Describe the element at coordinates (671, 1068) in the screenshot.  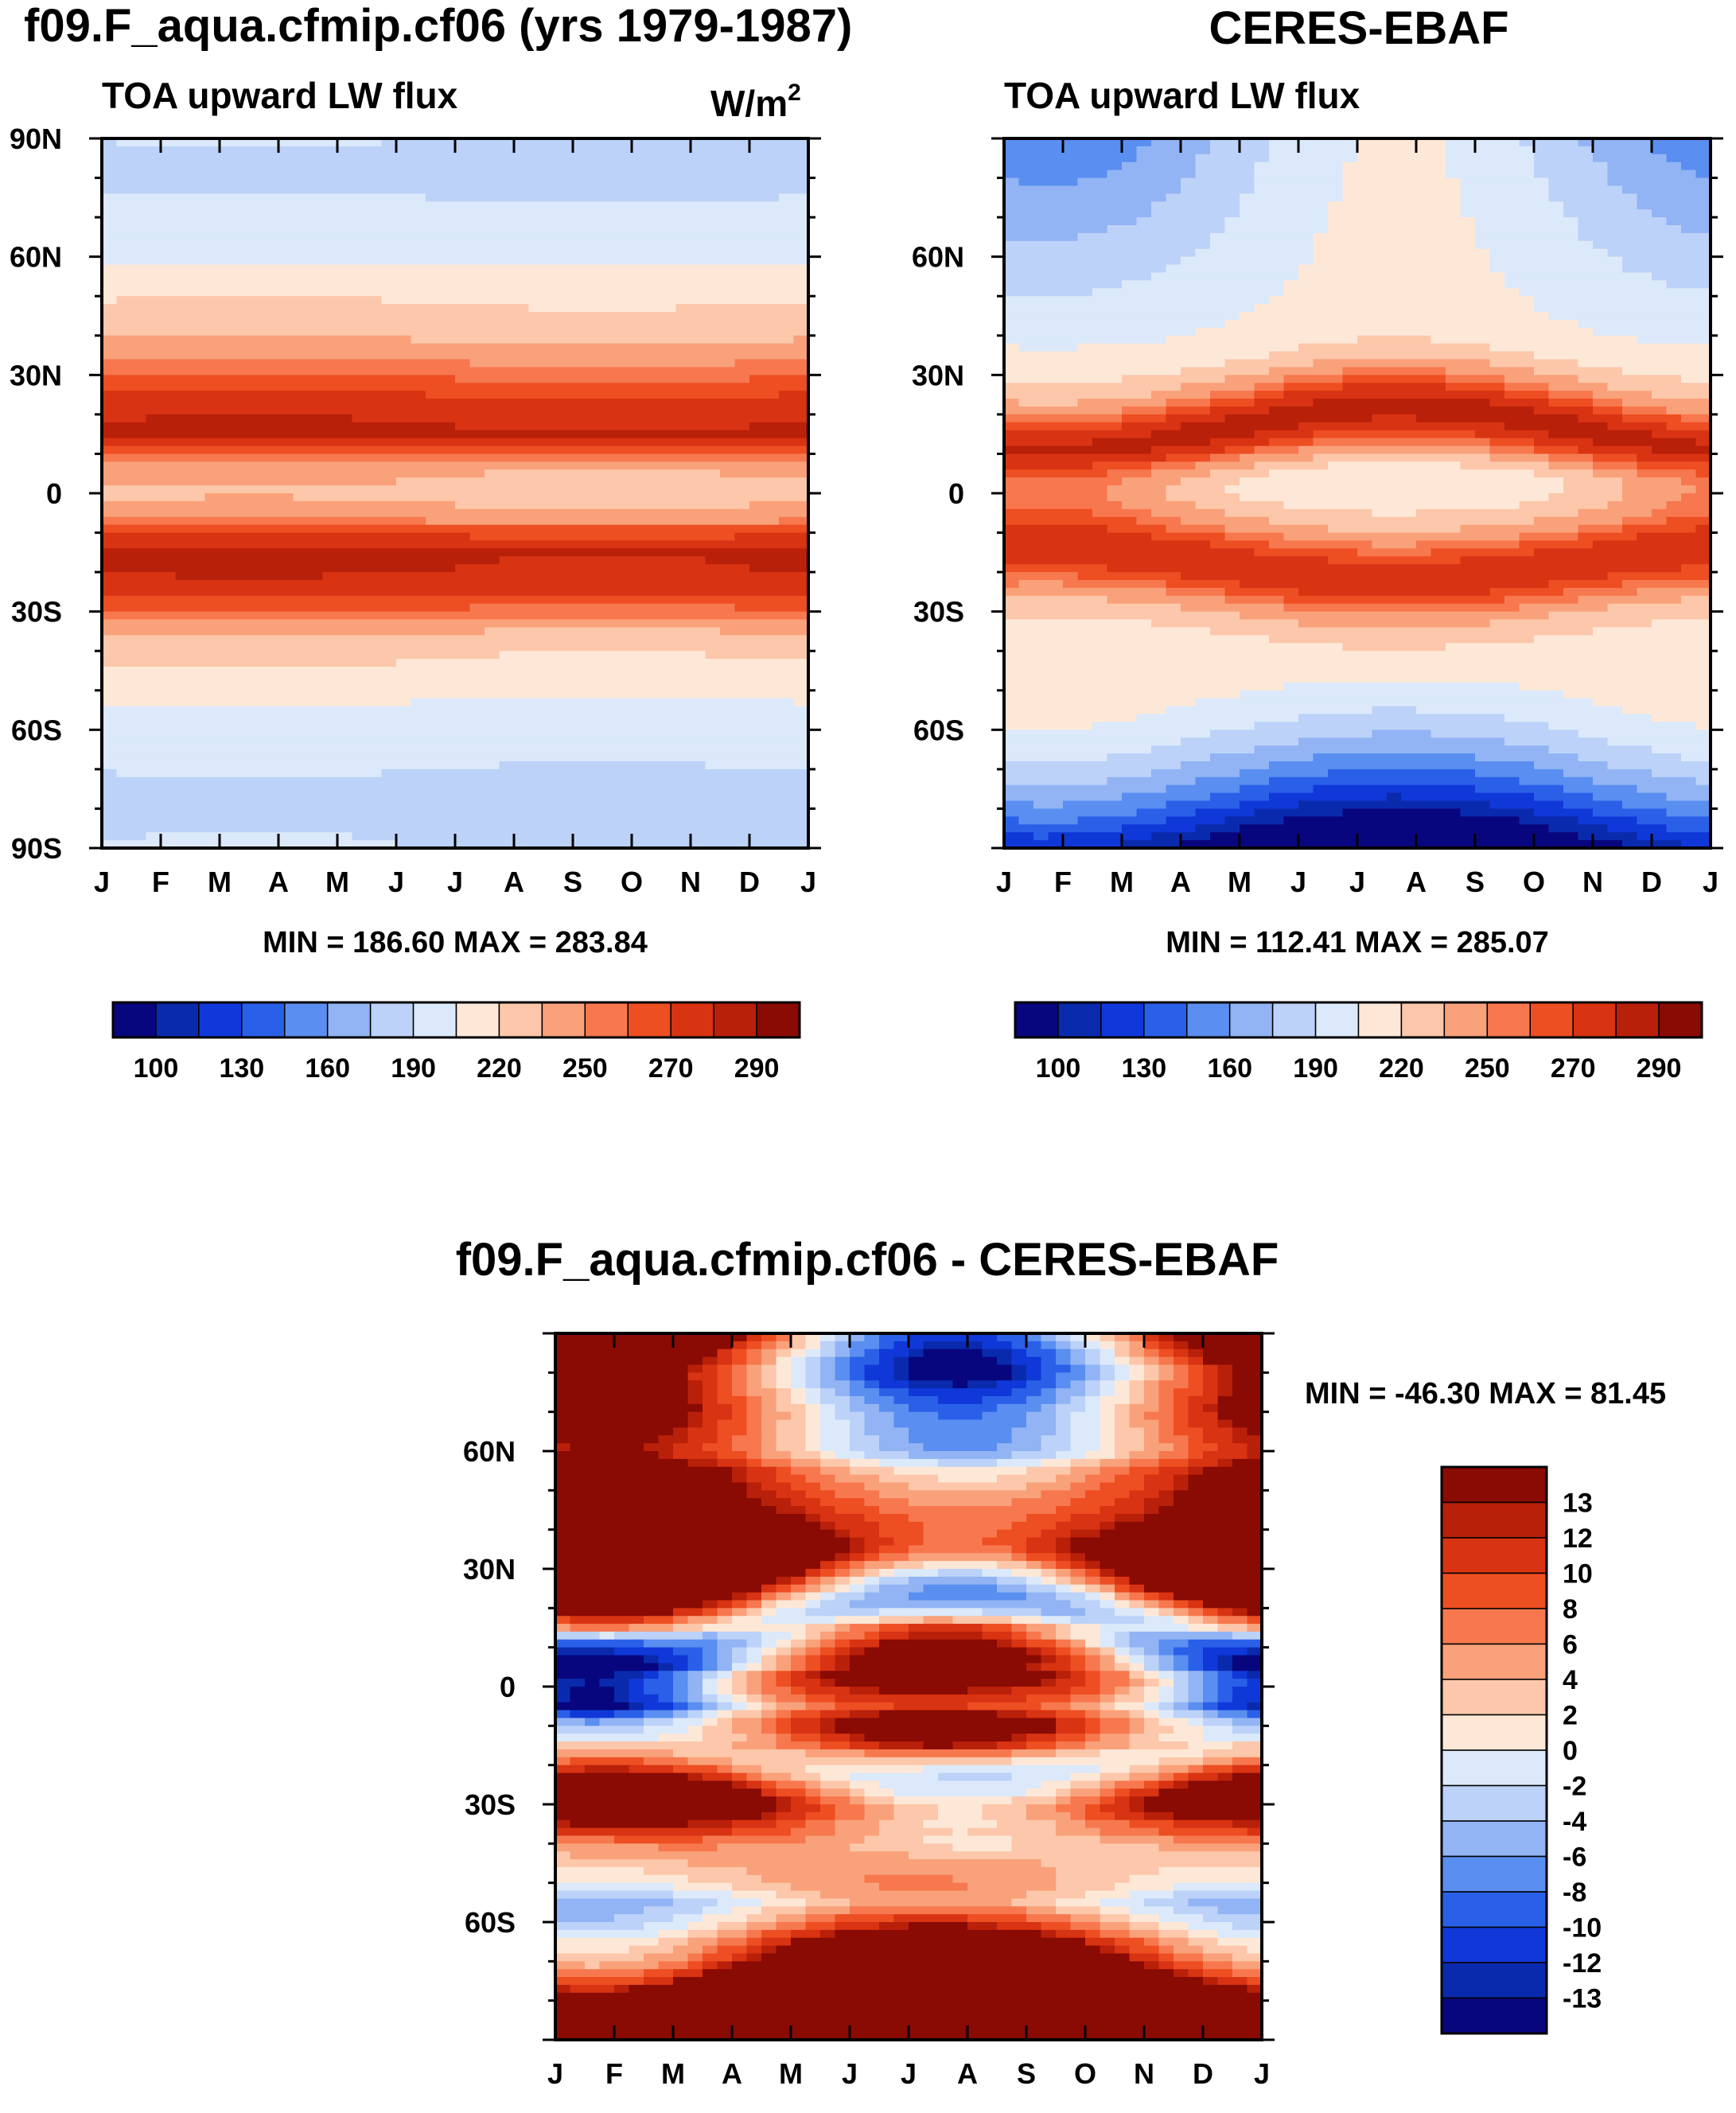
I see `panel1-colorbar-label: 270` at that location.